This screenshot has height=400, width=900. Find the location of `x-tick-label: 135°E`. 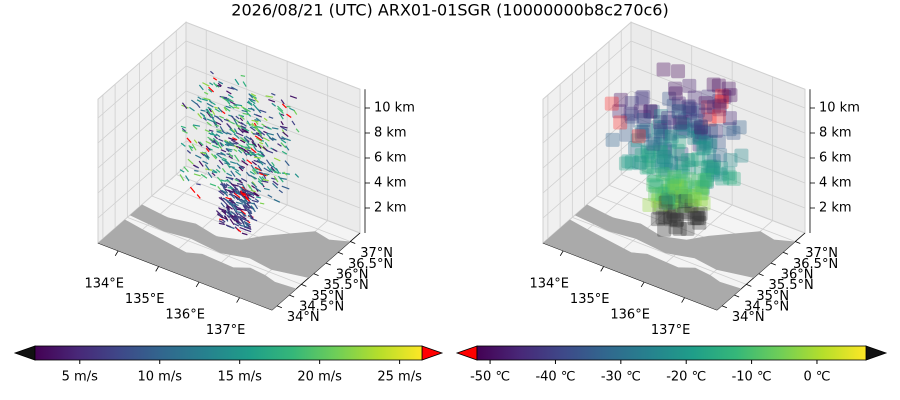

x-tick-label: 135°E is located at coordinates (145, 299).